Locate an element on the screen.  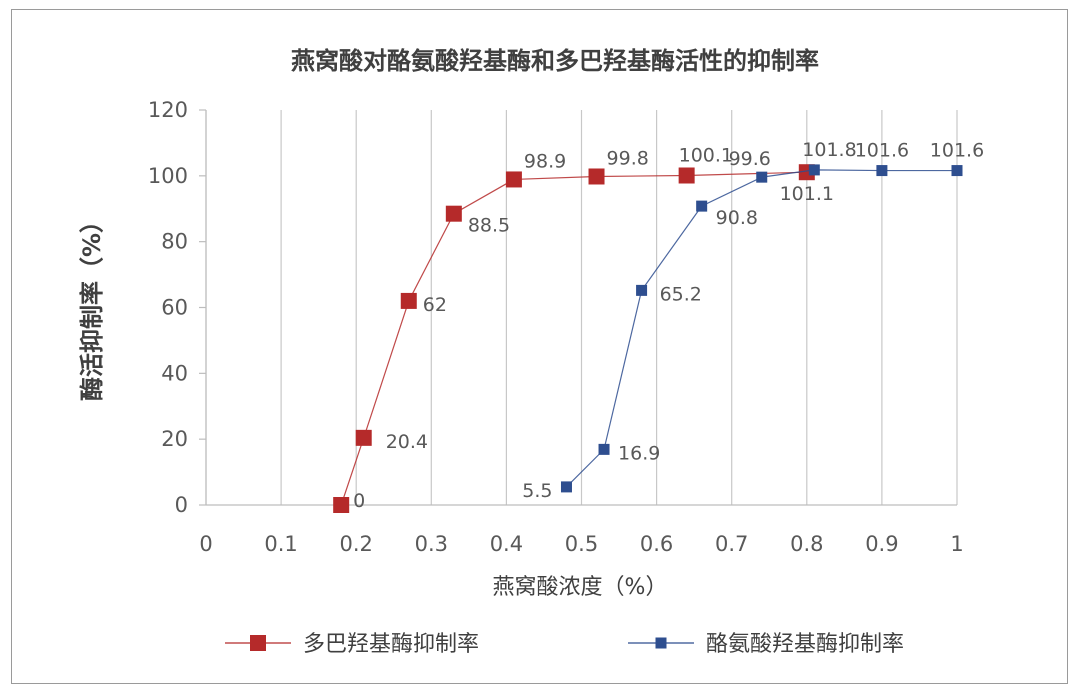
x-tick-label: 0 is located at coordinates (205, 544).